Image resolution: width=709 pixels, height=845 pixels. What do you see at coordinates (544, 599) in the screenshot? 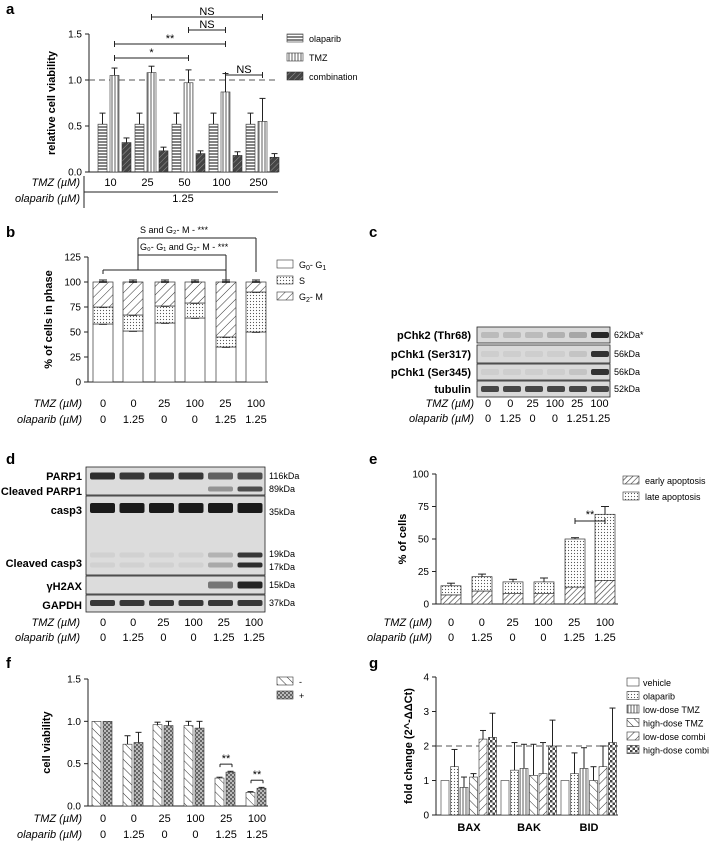
I see `stacked-bar-early apoptosis` at bounding box center [544, 599].